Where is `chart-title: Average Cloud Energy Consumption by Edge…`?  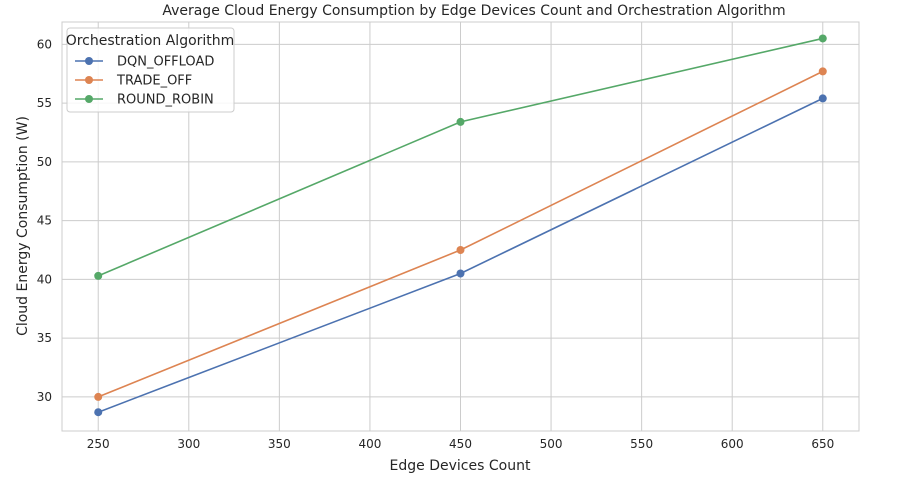 chart-title: Average Cloud Energy Consumption by Edge… is located at coordinates (473, 11).